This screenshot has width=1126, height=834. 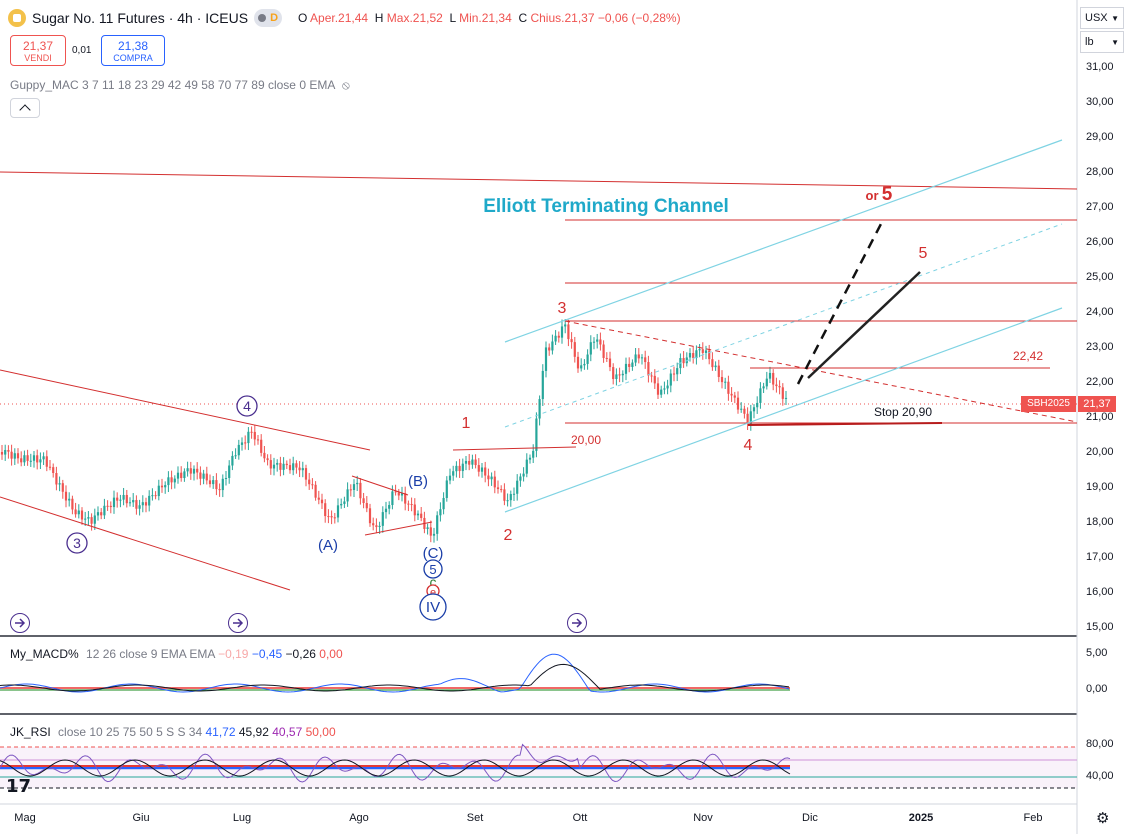 I want to click on price-tick-label: 19,00, so click(x=1100, y=487).